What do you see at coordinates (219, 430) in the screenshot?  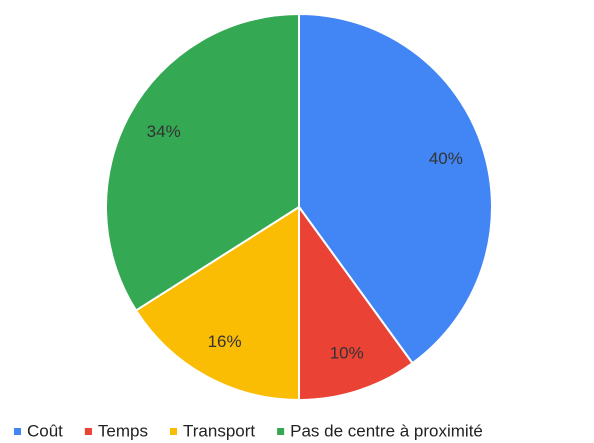 I see `legend-label: Transport` at bounding box center [219, 430].